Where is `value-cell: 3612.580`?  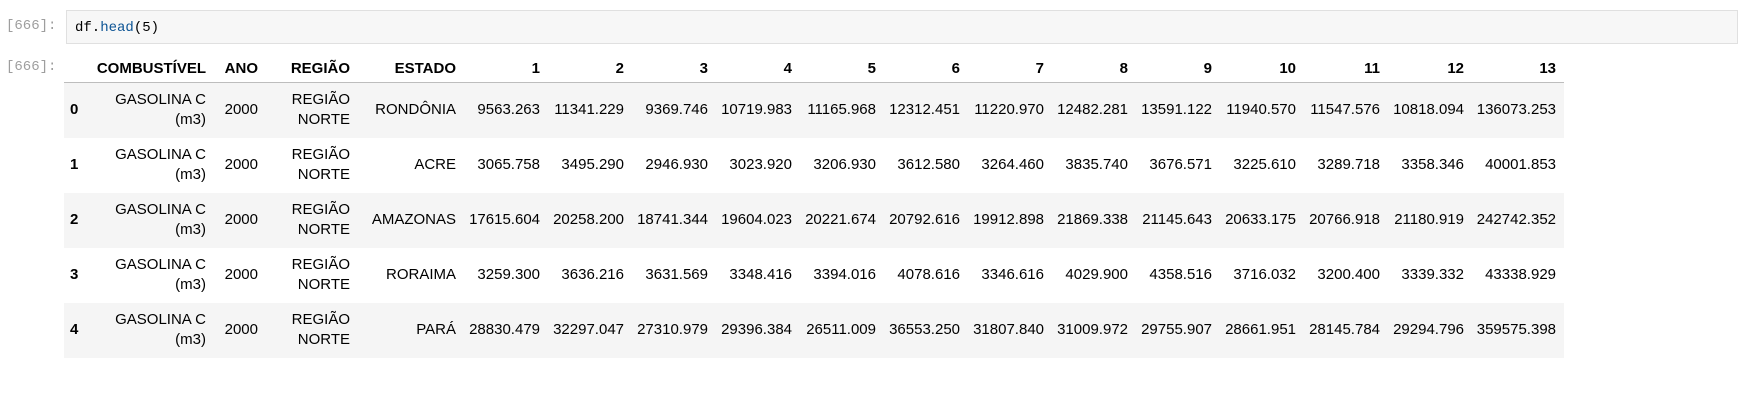 value-cell: 3612.580 is located at coordinates (928, 164).